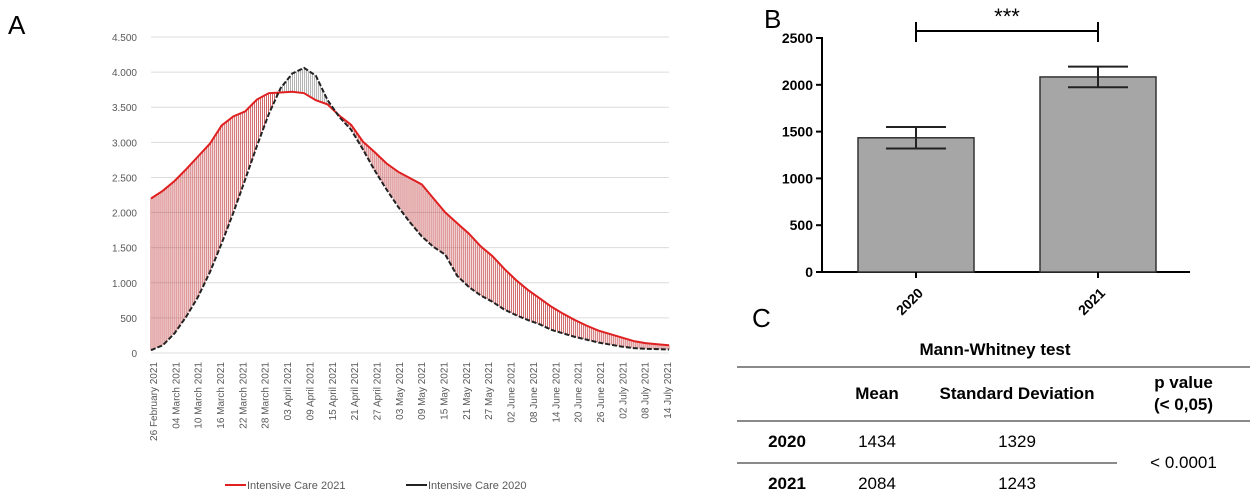  Describe the element at coordinates (993, 483) in the screenshot. I see `table-row: 2021 2084 1243` at that location.